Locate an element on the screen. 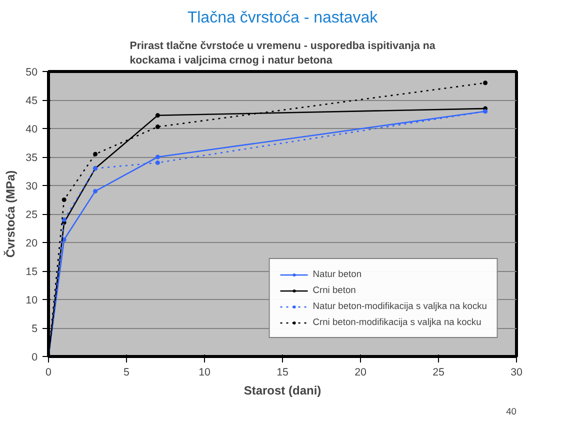 The height and width of the screenshot is (425, 562). y-tick-label: 40 is located at coordinates (32, 130).